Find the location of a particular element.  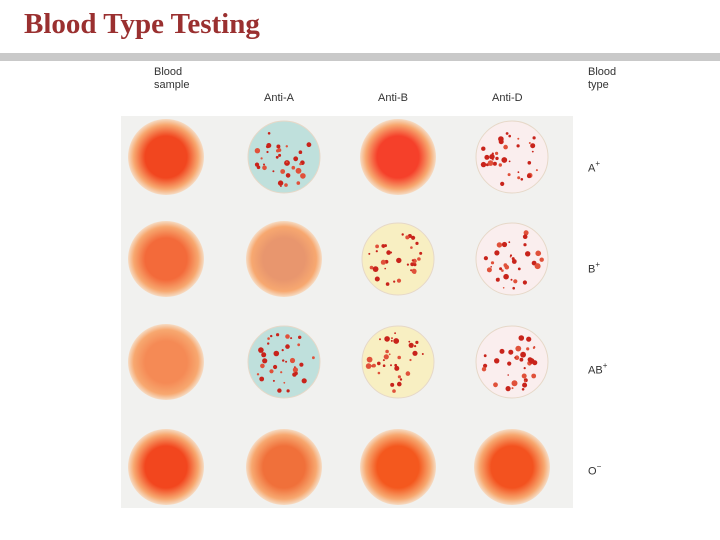

spot-o-anti-b is located at coordinates (398, 467).